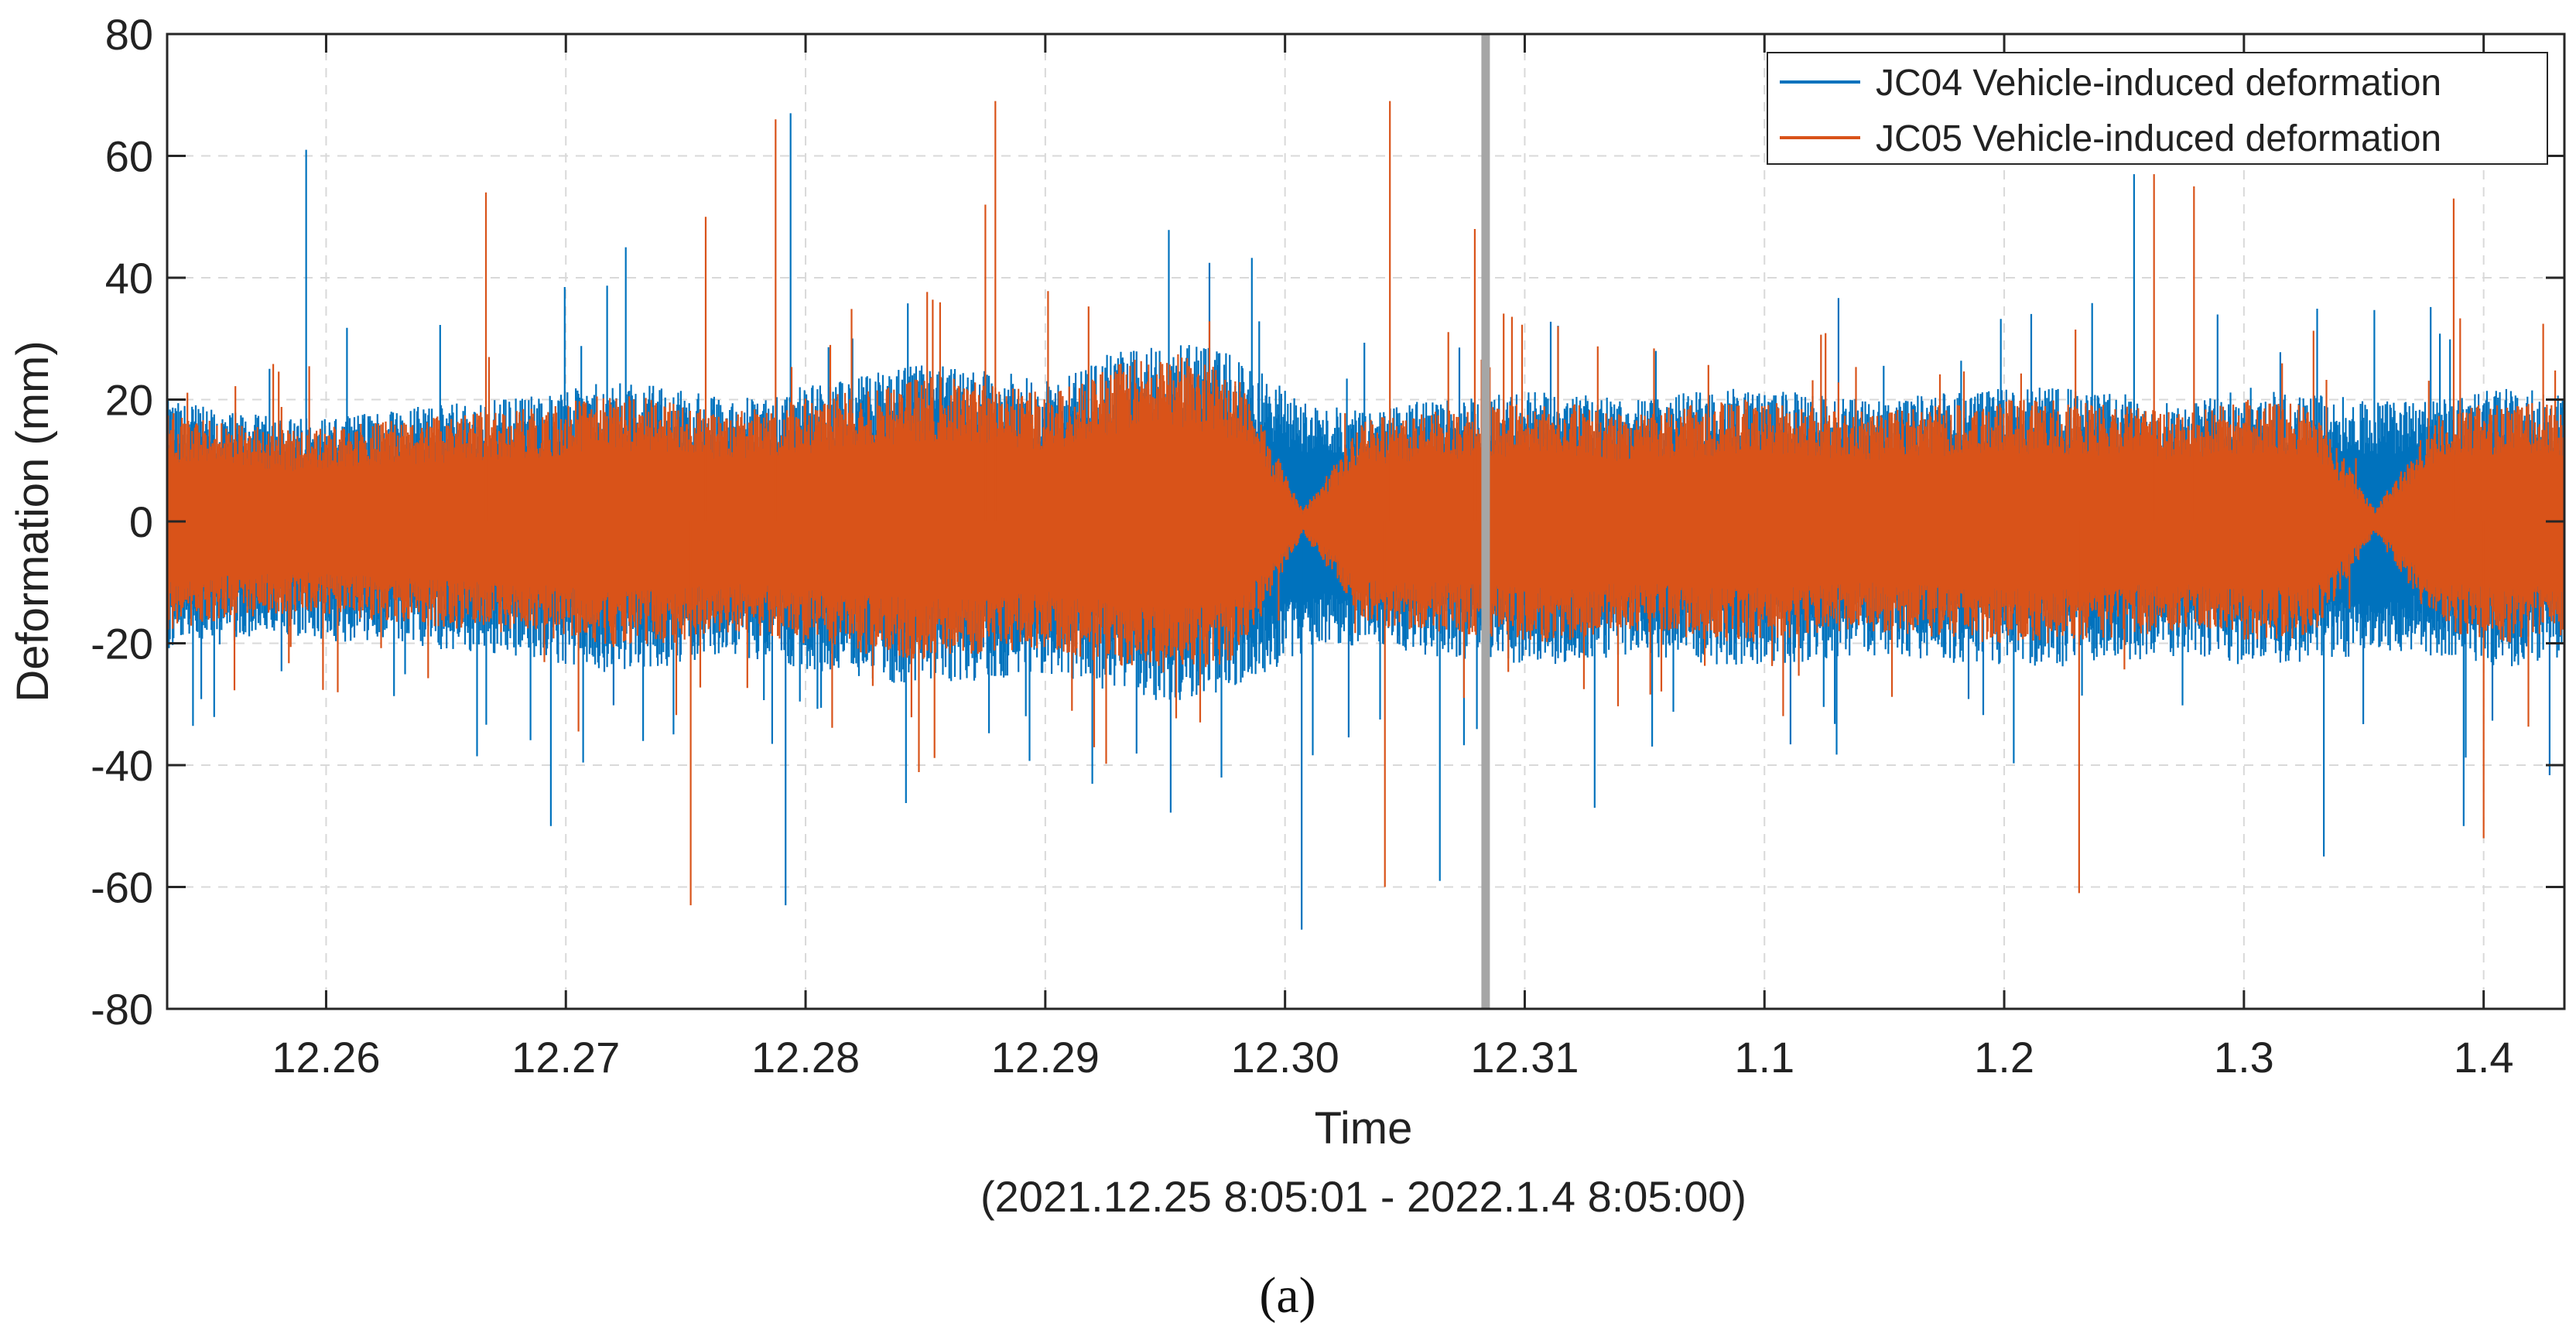 The image size is (2576, 1333). Describe the element at coordinates (129, 400) in the screenshot. I see `y-tick-label: 20` at that location.